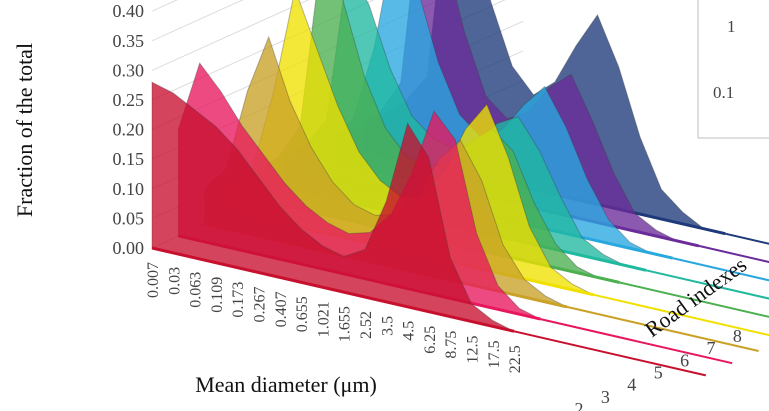 The height and width of the screenshot is (411, 769). What do you see at coordinates (473, 350) in the screenshot?
I see `x-tick-label: 12.5` at bounding box center [473, 350].